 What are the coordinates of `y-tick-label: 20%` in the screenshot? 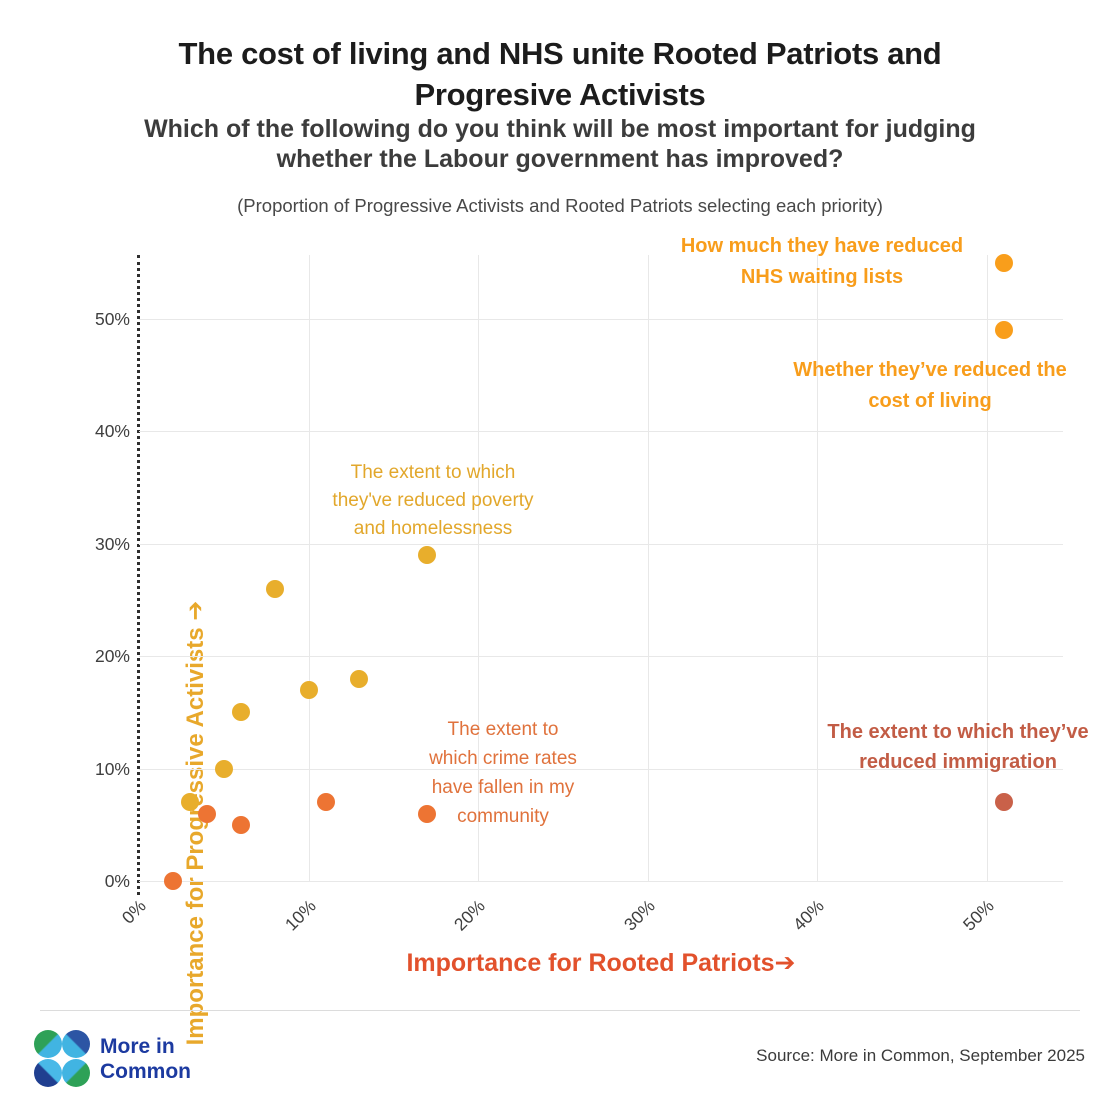 It's located at (112, 656).